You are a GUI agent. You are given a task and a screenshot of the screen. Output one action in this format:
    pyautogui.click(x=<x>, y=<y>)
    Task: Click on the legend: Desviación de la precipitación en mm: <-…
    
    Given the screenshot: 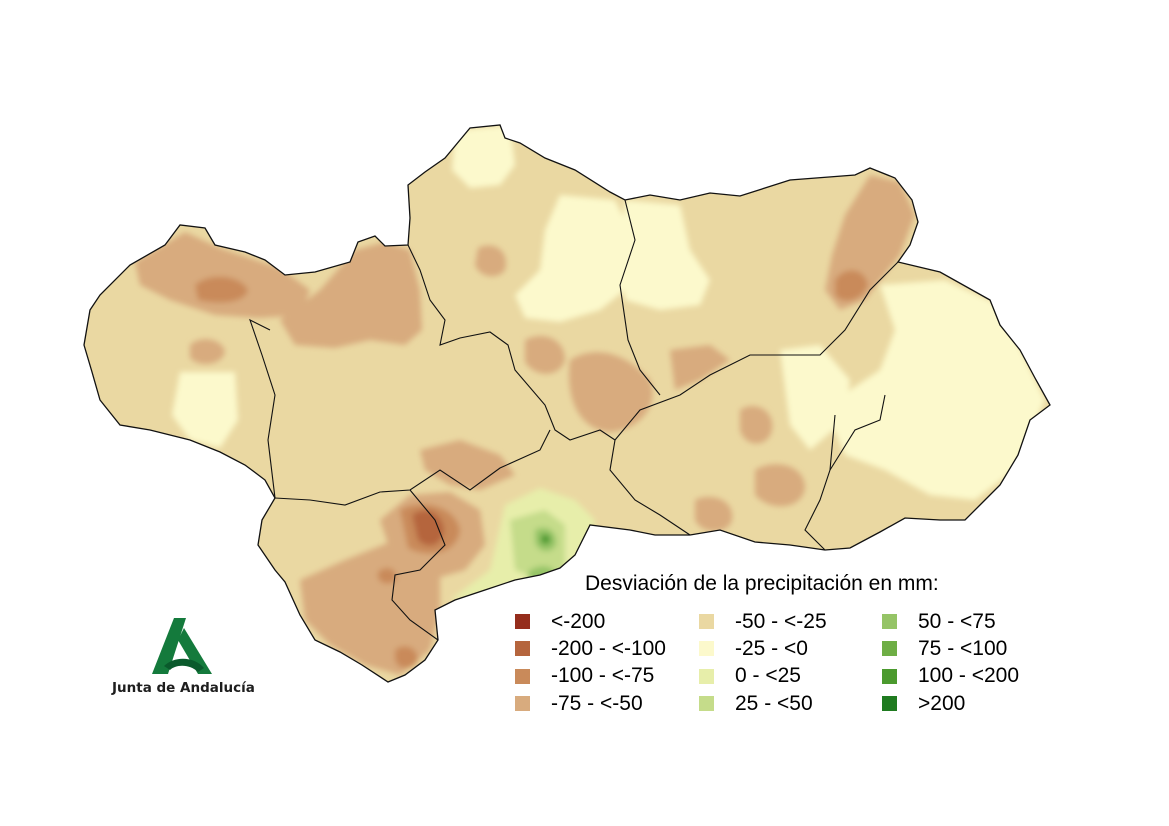 What is the action you would take?
    pyautogui.click(x=795, y=647)
    